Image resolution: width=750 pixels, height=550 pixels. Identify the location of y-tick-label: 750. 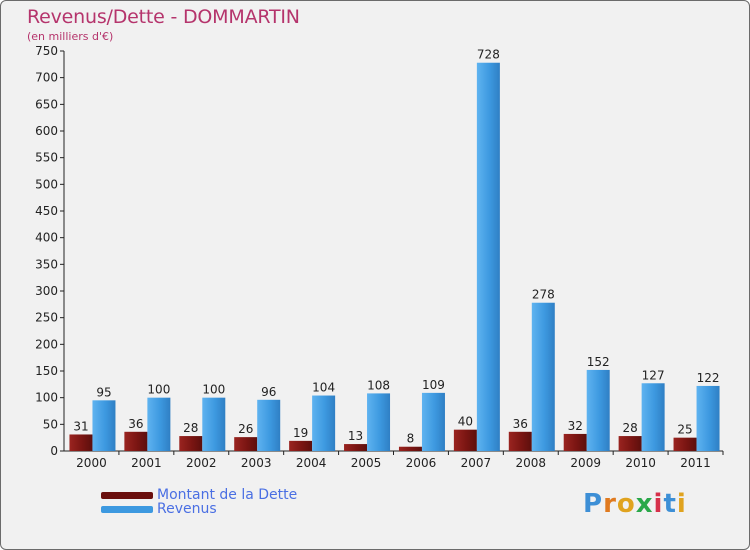
(46, 51).